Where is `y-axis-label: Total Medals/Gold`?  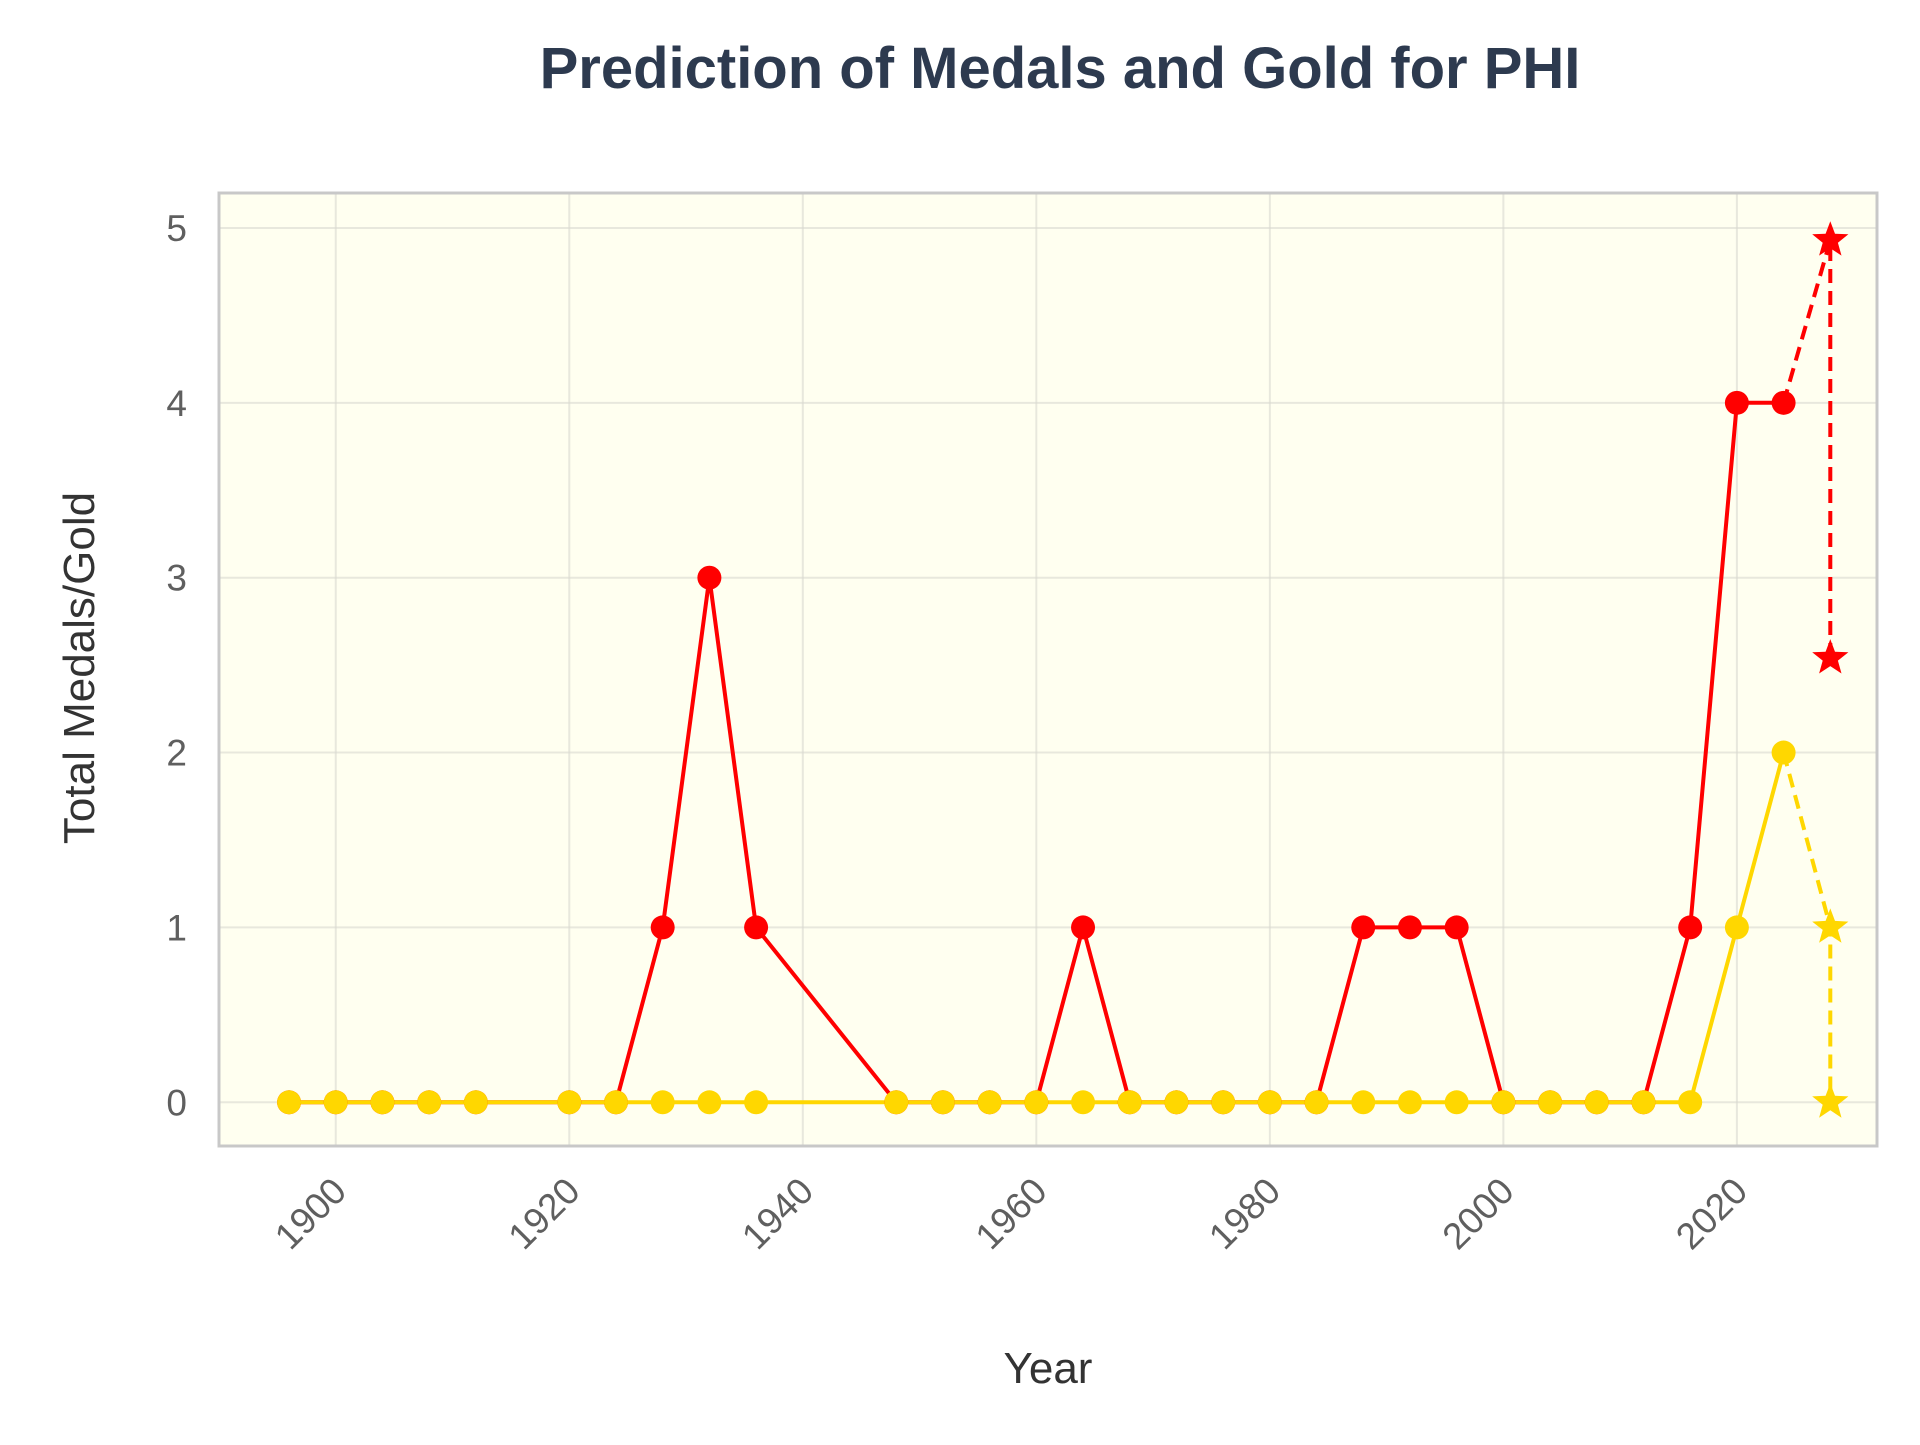
y-axis-label: Total Medals/Gold is located at coordinates (79, 668).